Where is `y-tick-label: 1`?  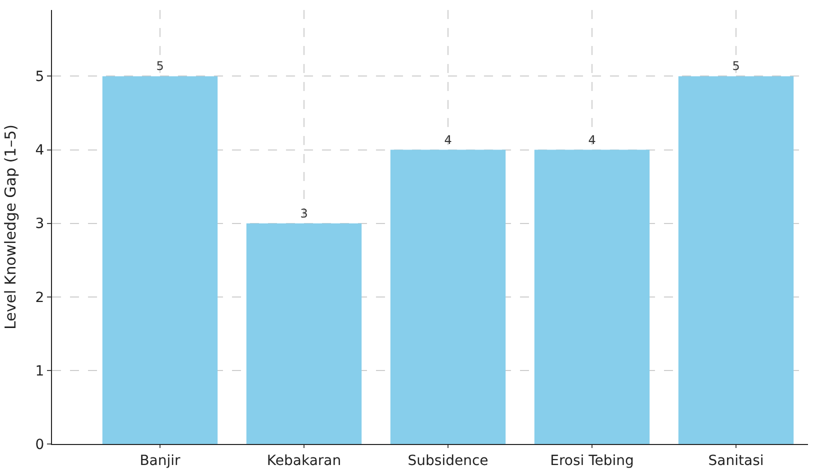
y-tick-label: 1 is located at coordinates (39, 371).